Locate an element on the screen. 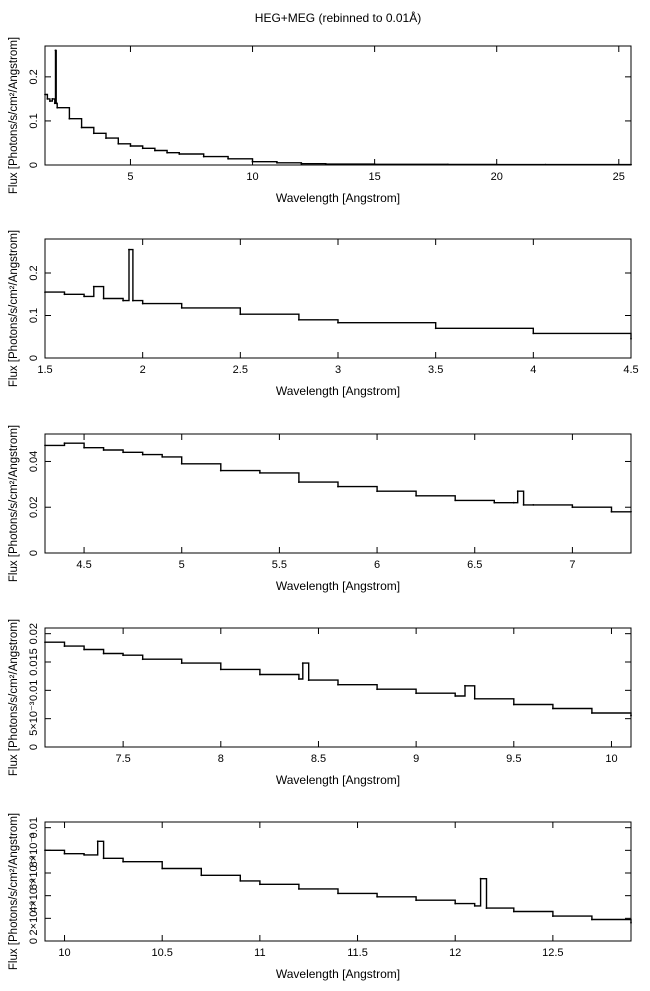  y-tick-label: 0.015 is located at coordinates (34, 662).